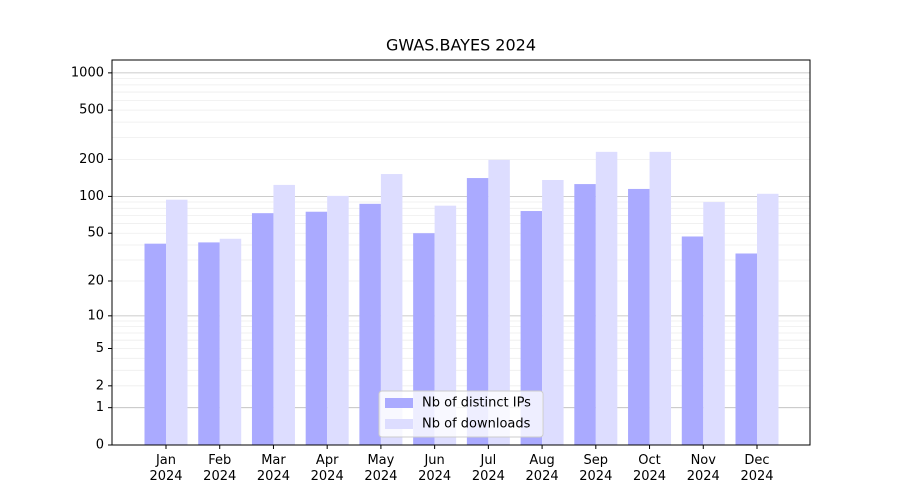 This screenshot has width=900, height=500. What do you see at coordinates (166, 468) in the screenshot?
I see `x-tick-label: Jan 2024` at bounding box center [166, 468].